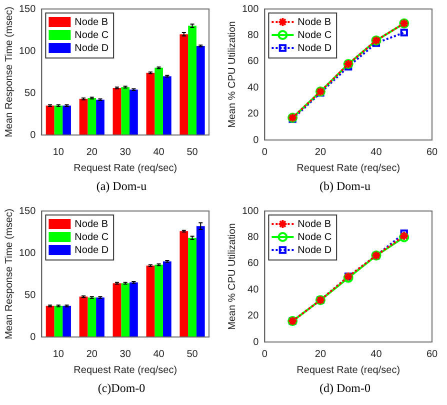 The width and height of the screenshot is (447, 405). Describe the element at coordinates (121, 186) in the screenshot. I see `text: (a) Dom-u` at that location.